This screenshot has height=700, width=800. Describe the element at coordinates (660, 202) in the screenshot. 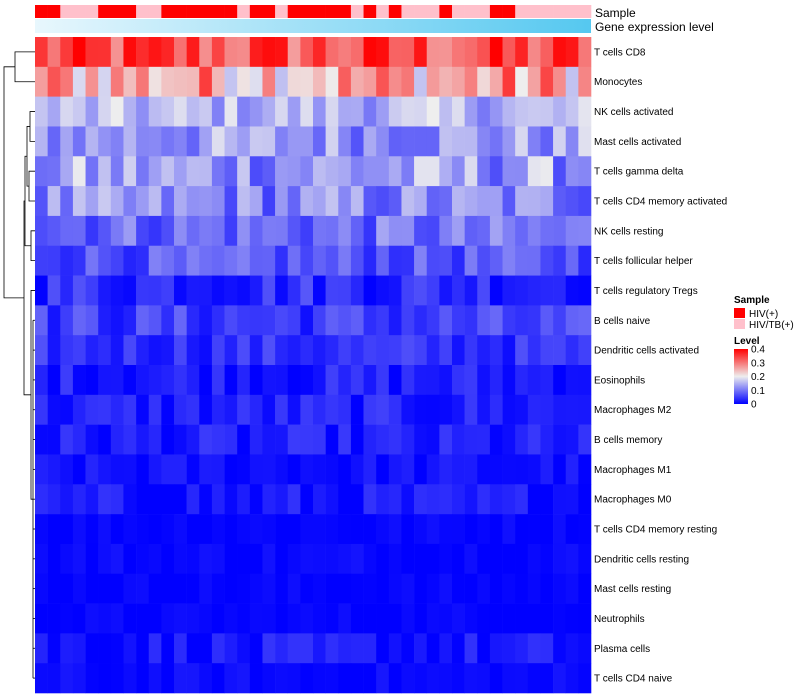

I see `row-label: T cells CD4 memory activated` at that location.